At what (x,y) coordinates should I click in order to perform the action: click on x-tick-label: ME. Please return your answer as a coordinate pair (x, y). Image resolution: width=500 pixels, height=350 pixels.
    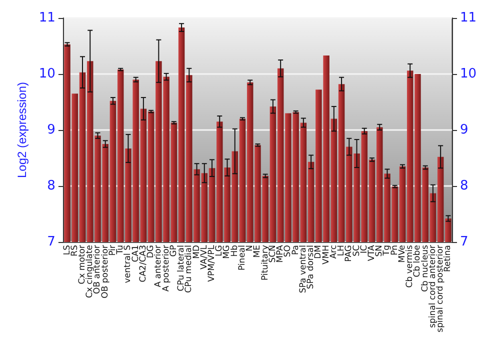
    Looking at the image, I should click on (257, 251).